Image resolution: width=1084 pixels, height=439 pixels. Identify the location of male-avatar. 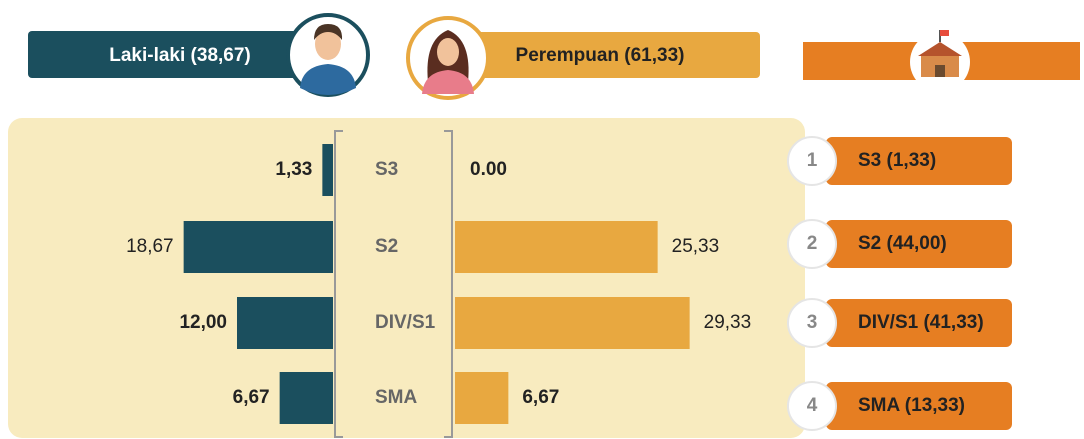
(328, 55).